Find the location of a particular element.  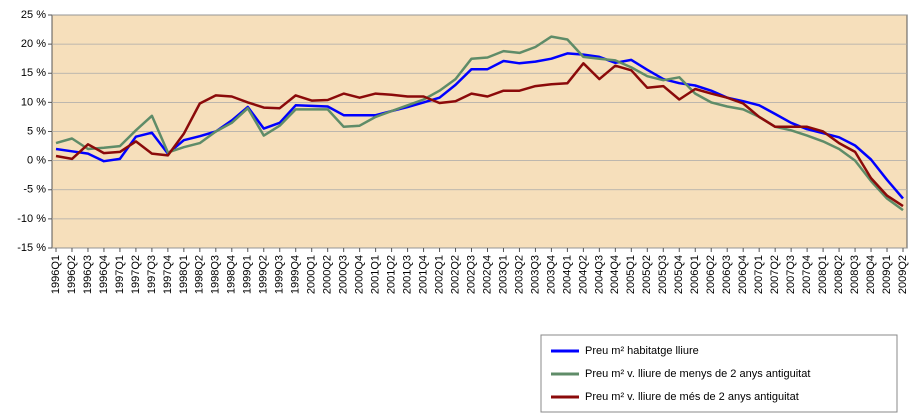

x-tick-label: 2008Q3 is located at coordinates (855, 274).